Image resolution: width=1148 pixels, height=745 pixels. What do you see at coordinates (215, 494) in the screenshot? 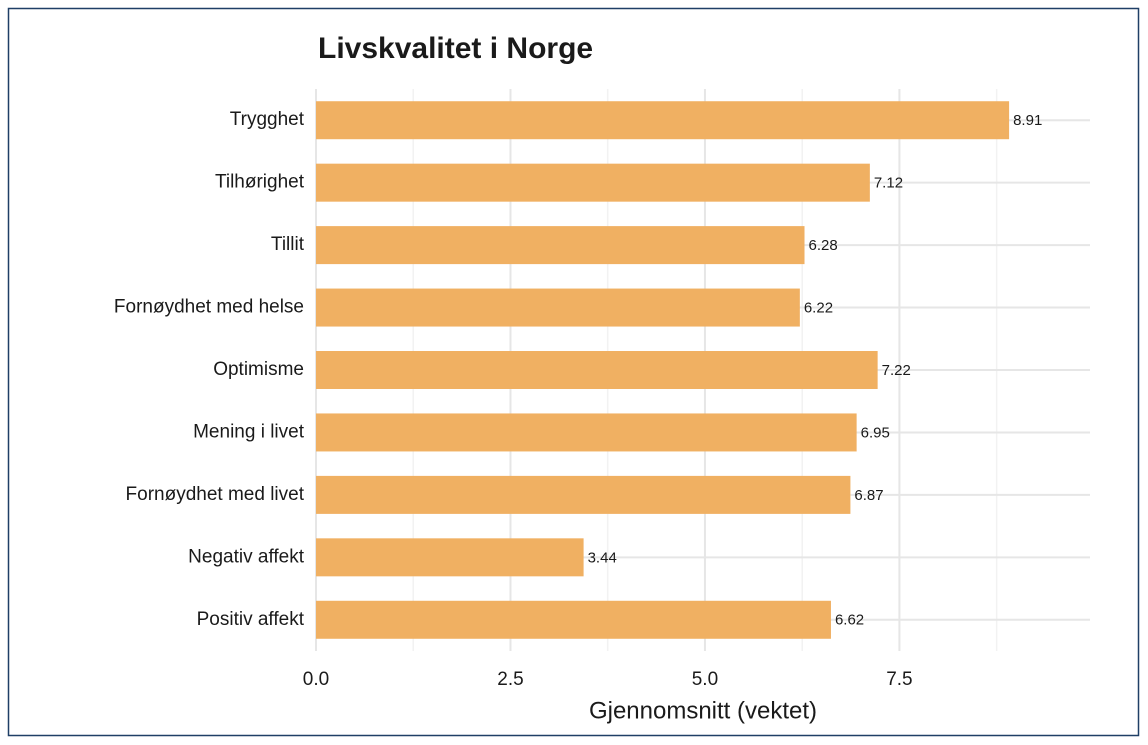
I see `y-tick-label: Fornøydhet med livet` at bounding box center [215, 494].